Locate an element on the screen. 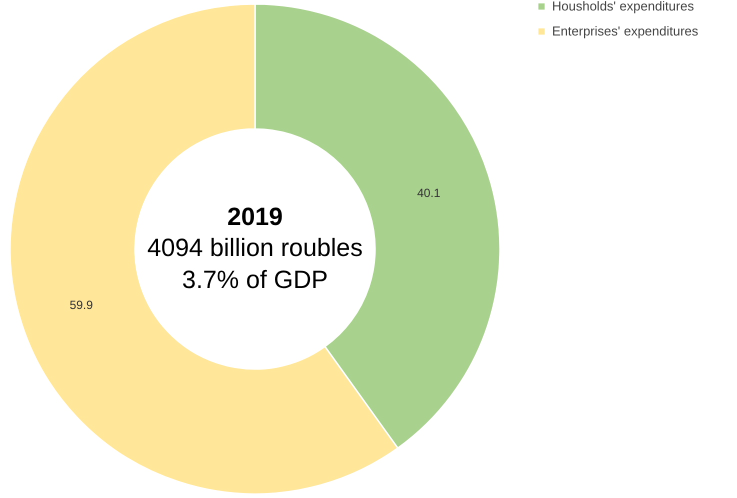 The image size is (737, 498). data-label: 59.9 is located at coordinates (82, 305).